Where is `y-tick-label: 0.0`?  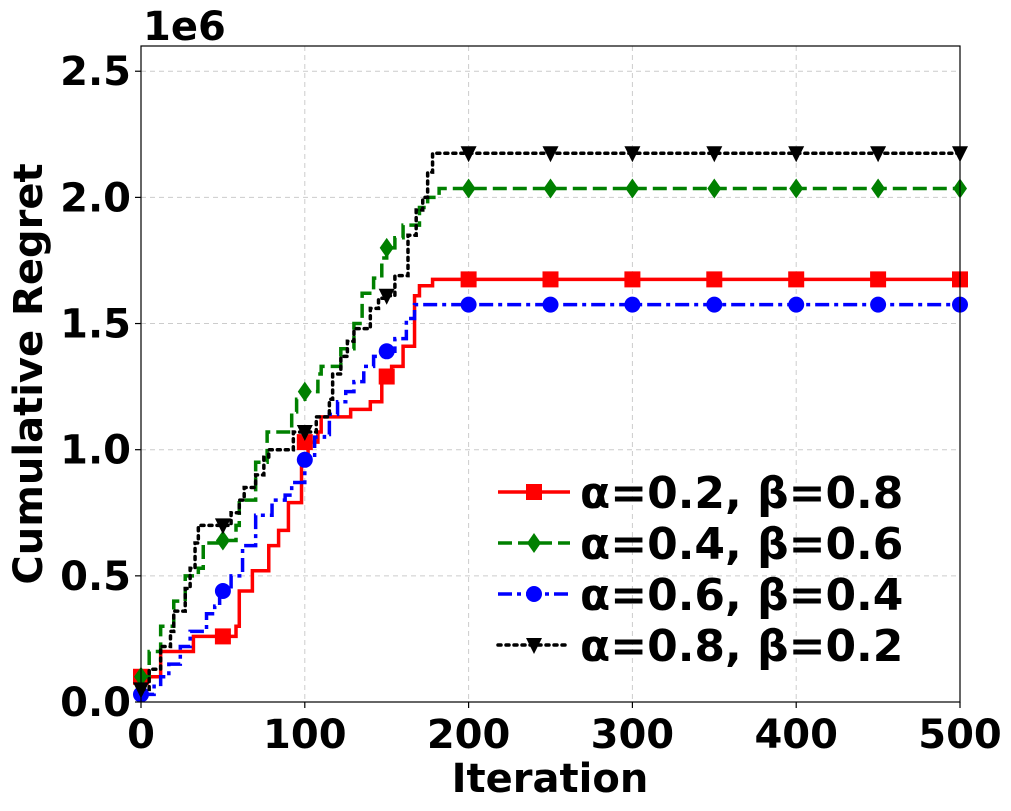
y-tick-label: 0.0 is located at coordinates (95, 703).